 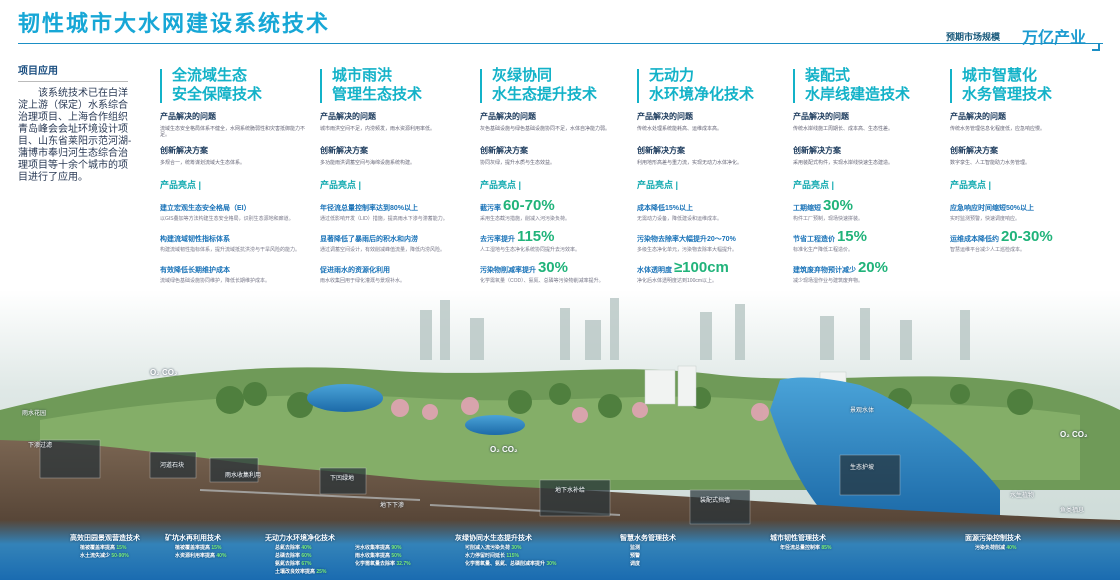 What do you see at coordinates (395, 205) in the screenshot?
I see `highlight-name: 年径流总量控制率达到80%以上` at bounding box center [395, 205].